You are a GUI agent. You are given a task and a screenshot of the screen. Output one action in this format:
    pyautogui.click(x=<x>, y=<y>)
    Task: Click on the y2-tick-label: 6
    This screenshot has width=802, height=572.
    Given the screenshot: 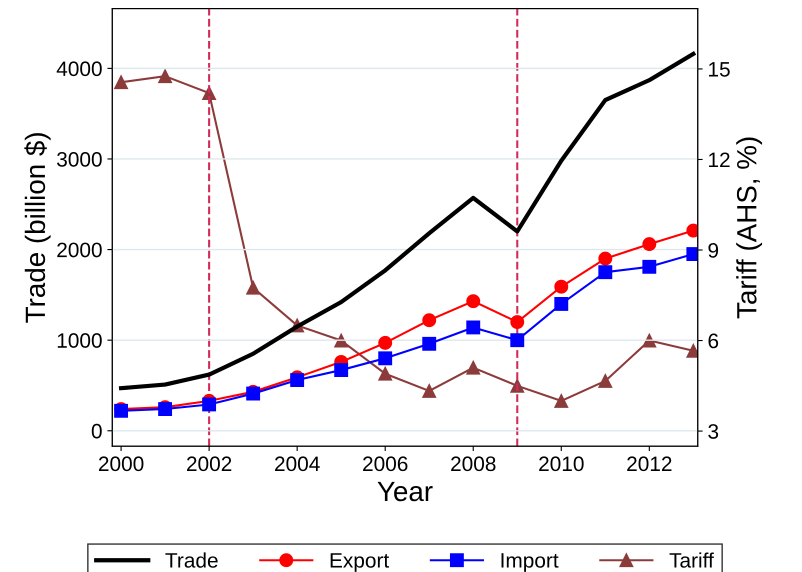 What is the action you would take?
    pyautogui.click(x=713, y=341)
    